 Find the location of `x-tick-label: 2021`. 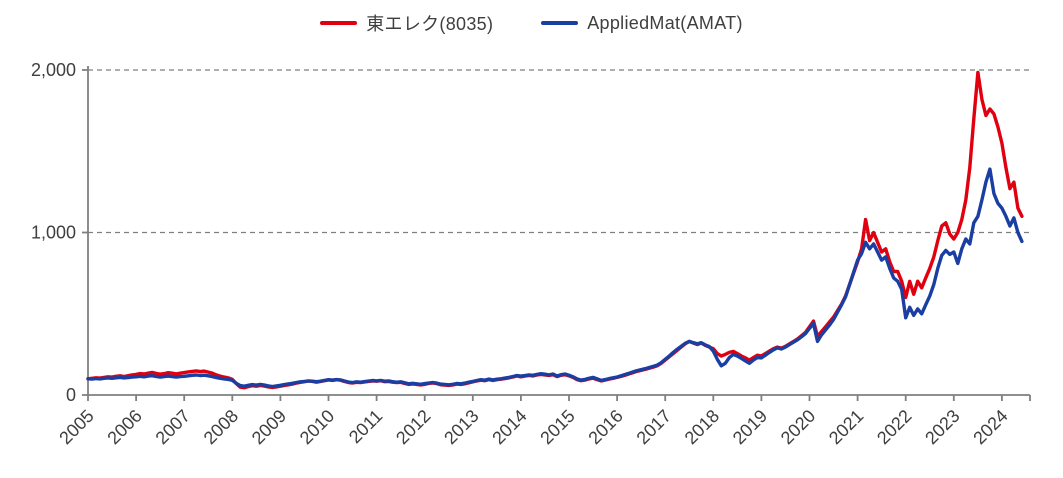

x-tick-label: 2021 is located at coordinates (846, 427).